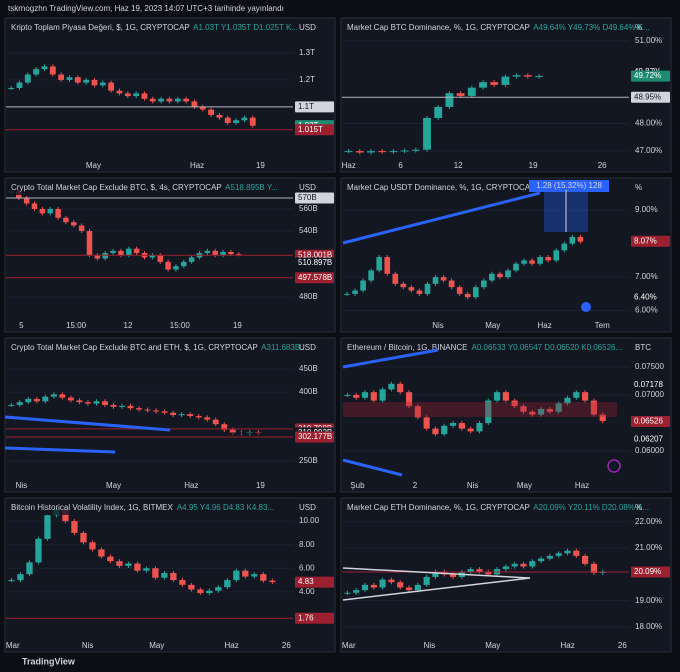 Image resolution: width=680 pixels, height=672 pixels. What do you see at coordinates (646, 209) in the screenshot?
I see `y-tick-label: 9.00%` at bounding box center [646, 209].